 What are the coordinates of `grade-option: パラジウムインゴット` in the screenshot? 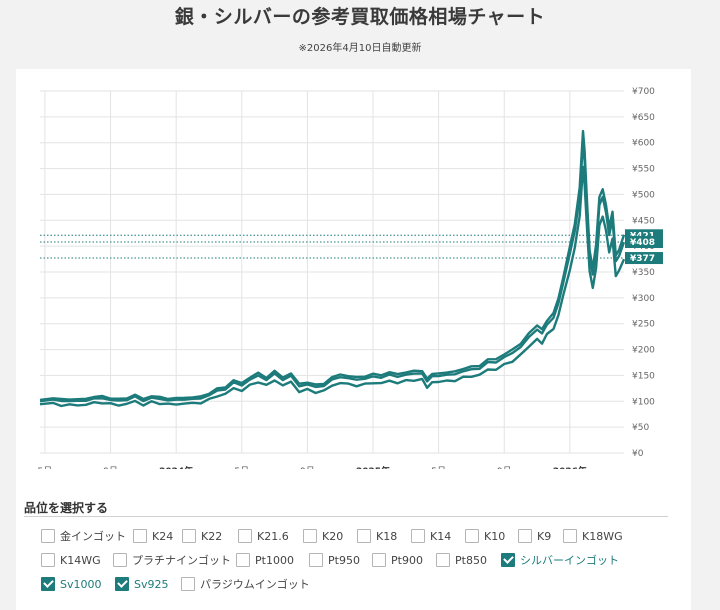 It's located at (245, 584).